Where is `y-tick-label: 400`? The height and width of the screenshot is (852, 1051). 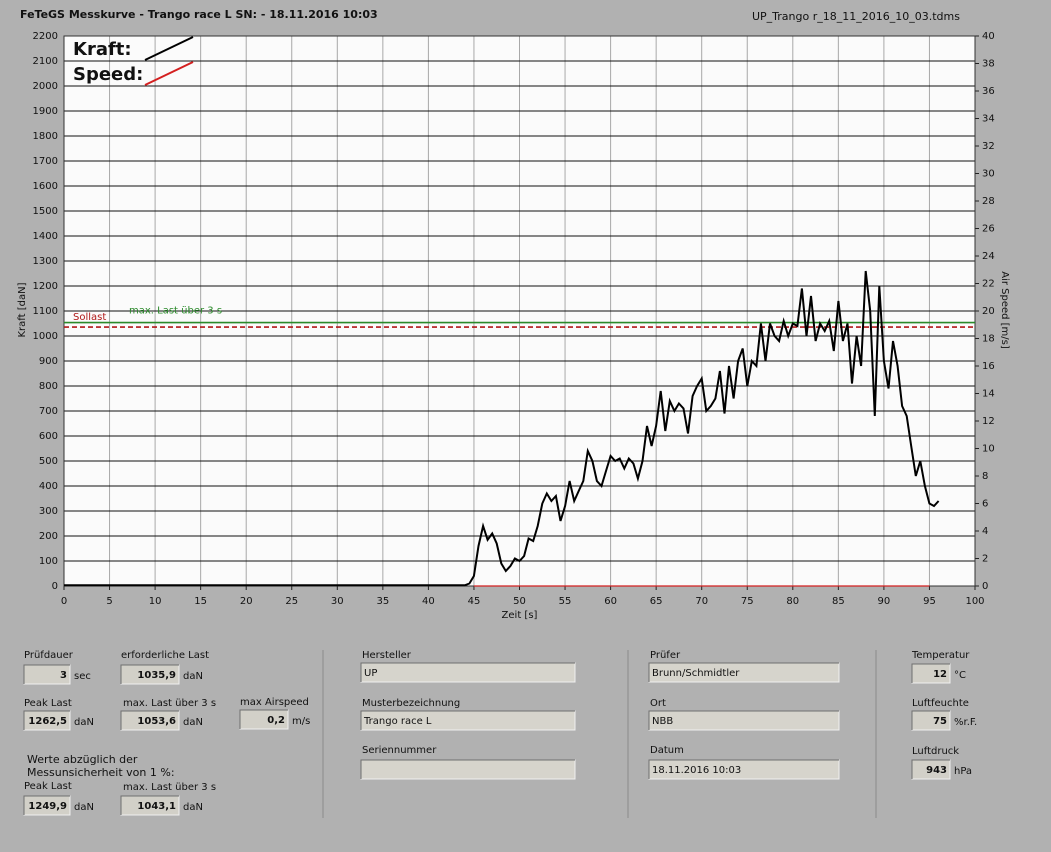 y-tick-label: 400 is located at coordinates (48, 486).